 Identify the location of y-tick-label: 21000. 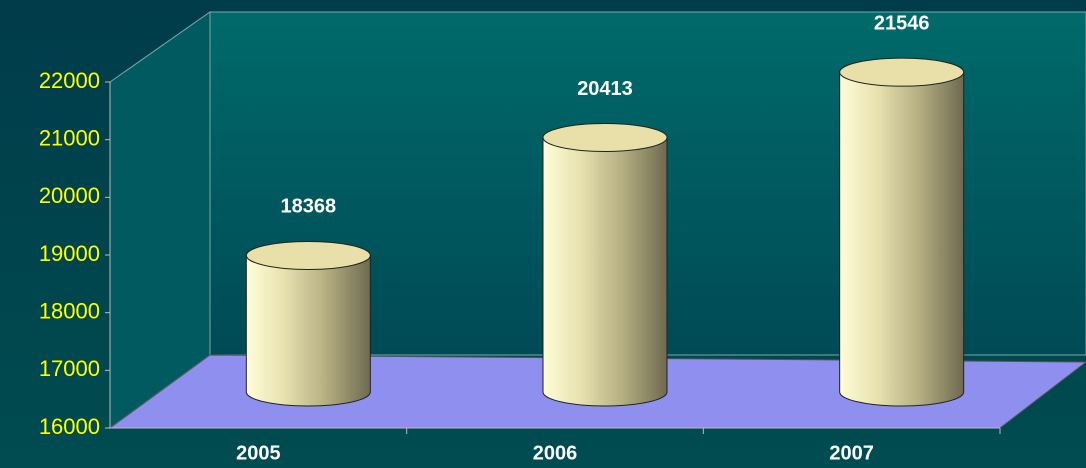
(69, 137).